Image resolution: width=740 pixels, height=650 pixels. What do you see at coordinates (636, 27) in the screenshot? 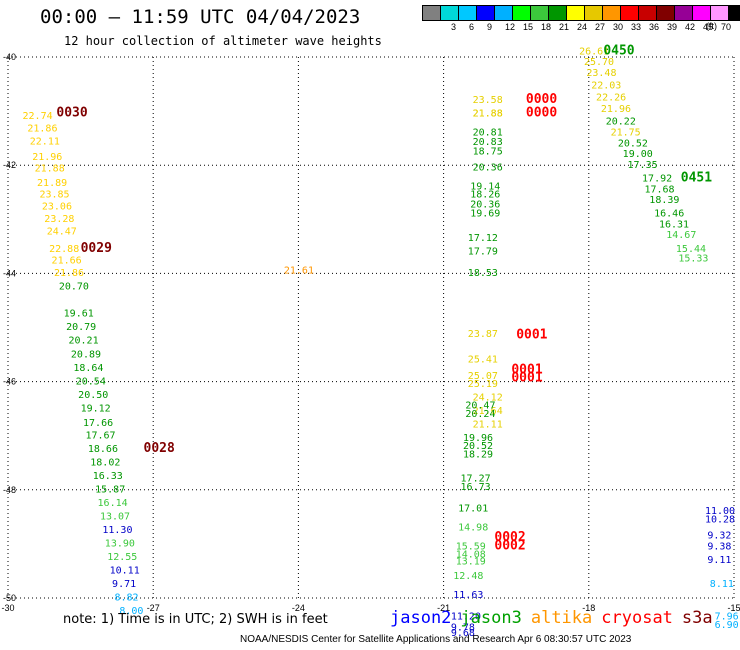
I see `color-scale-label: 33` at bounding box center [636, 27].